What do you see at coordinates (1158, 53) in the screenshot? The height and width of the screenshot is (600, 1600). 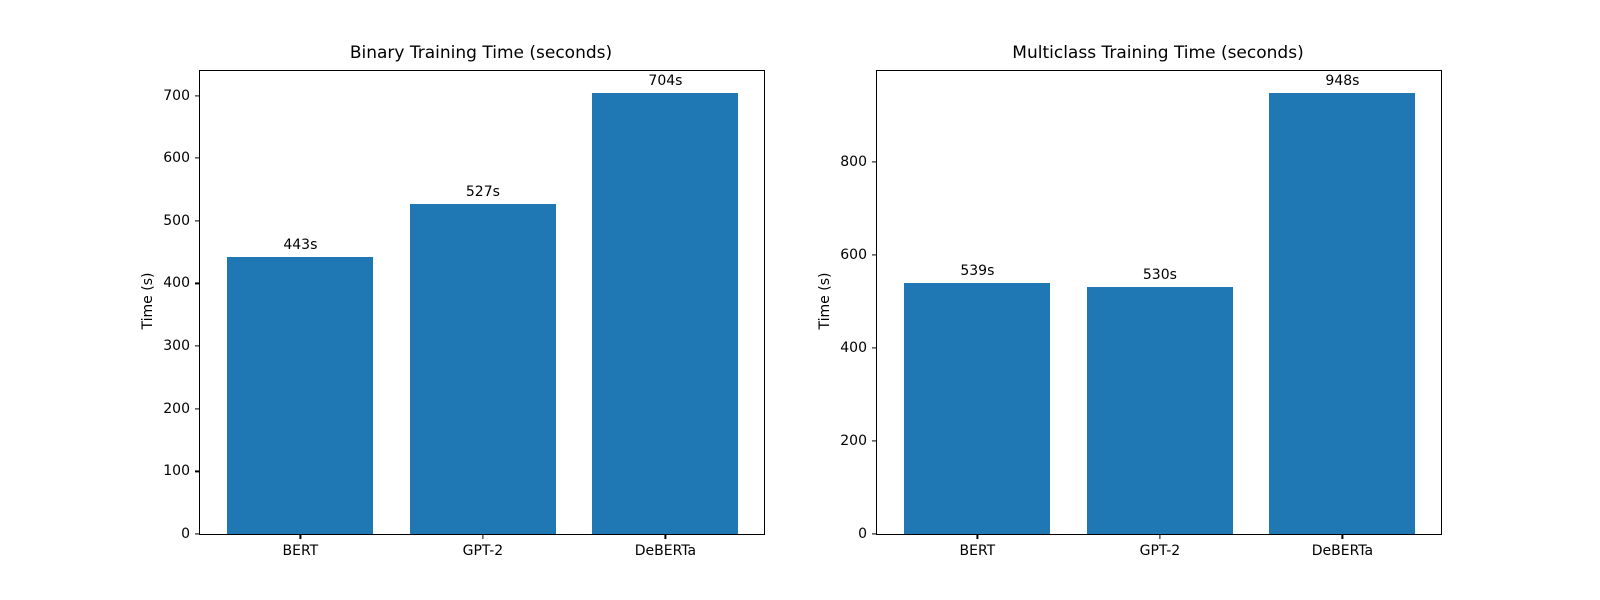 I see `chart-title: Multiclass Training Time (seconds)` at bounding box center [1158, 53].